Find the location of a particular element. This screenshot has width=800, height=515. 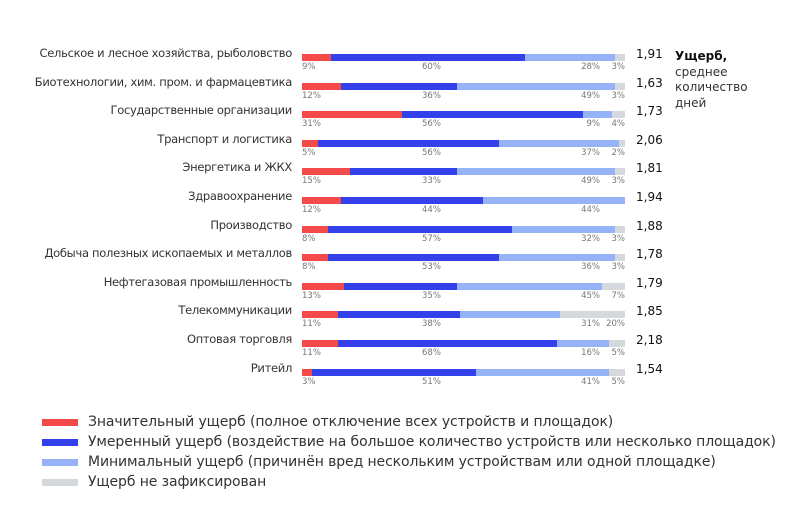

data-label: 56% is located at coordinates (431, 152).